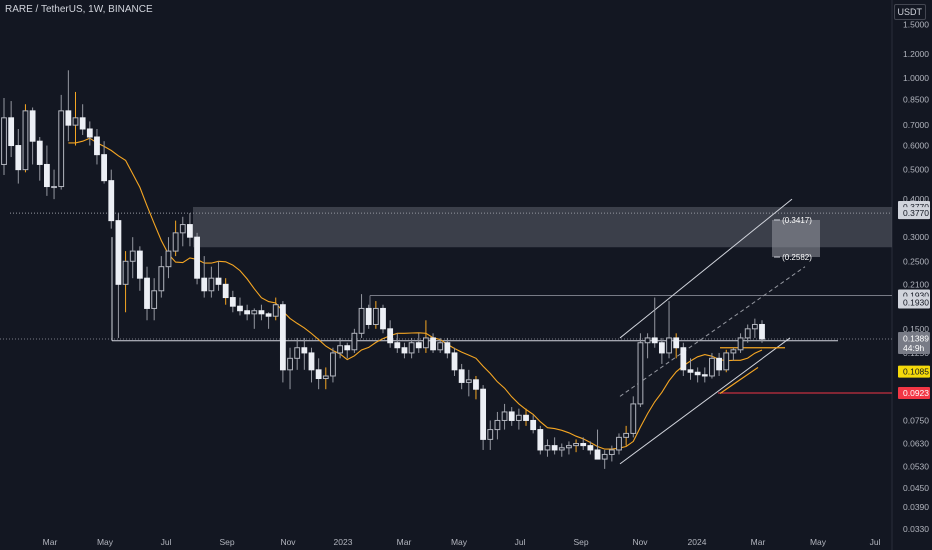  Describe the element at coordinates (916, 329) in the screenshot. I see `y-tick-label-12: 0.1500` at that location.